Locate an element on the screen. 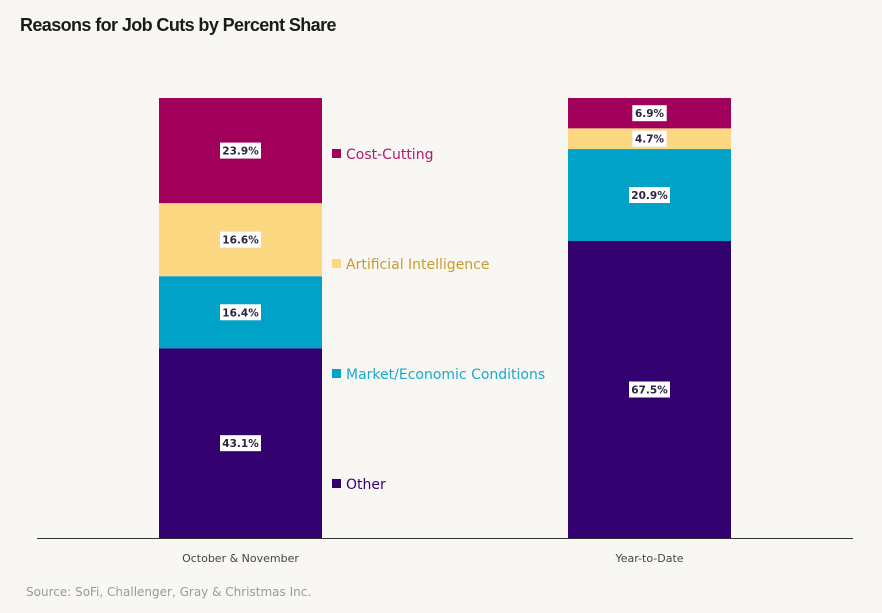 The width and height of the screenshot is (882, 613). data-label: 4.7% is located at coordinates (650, 140).